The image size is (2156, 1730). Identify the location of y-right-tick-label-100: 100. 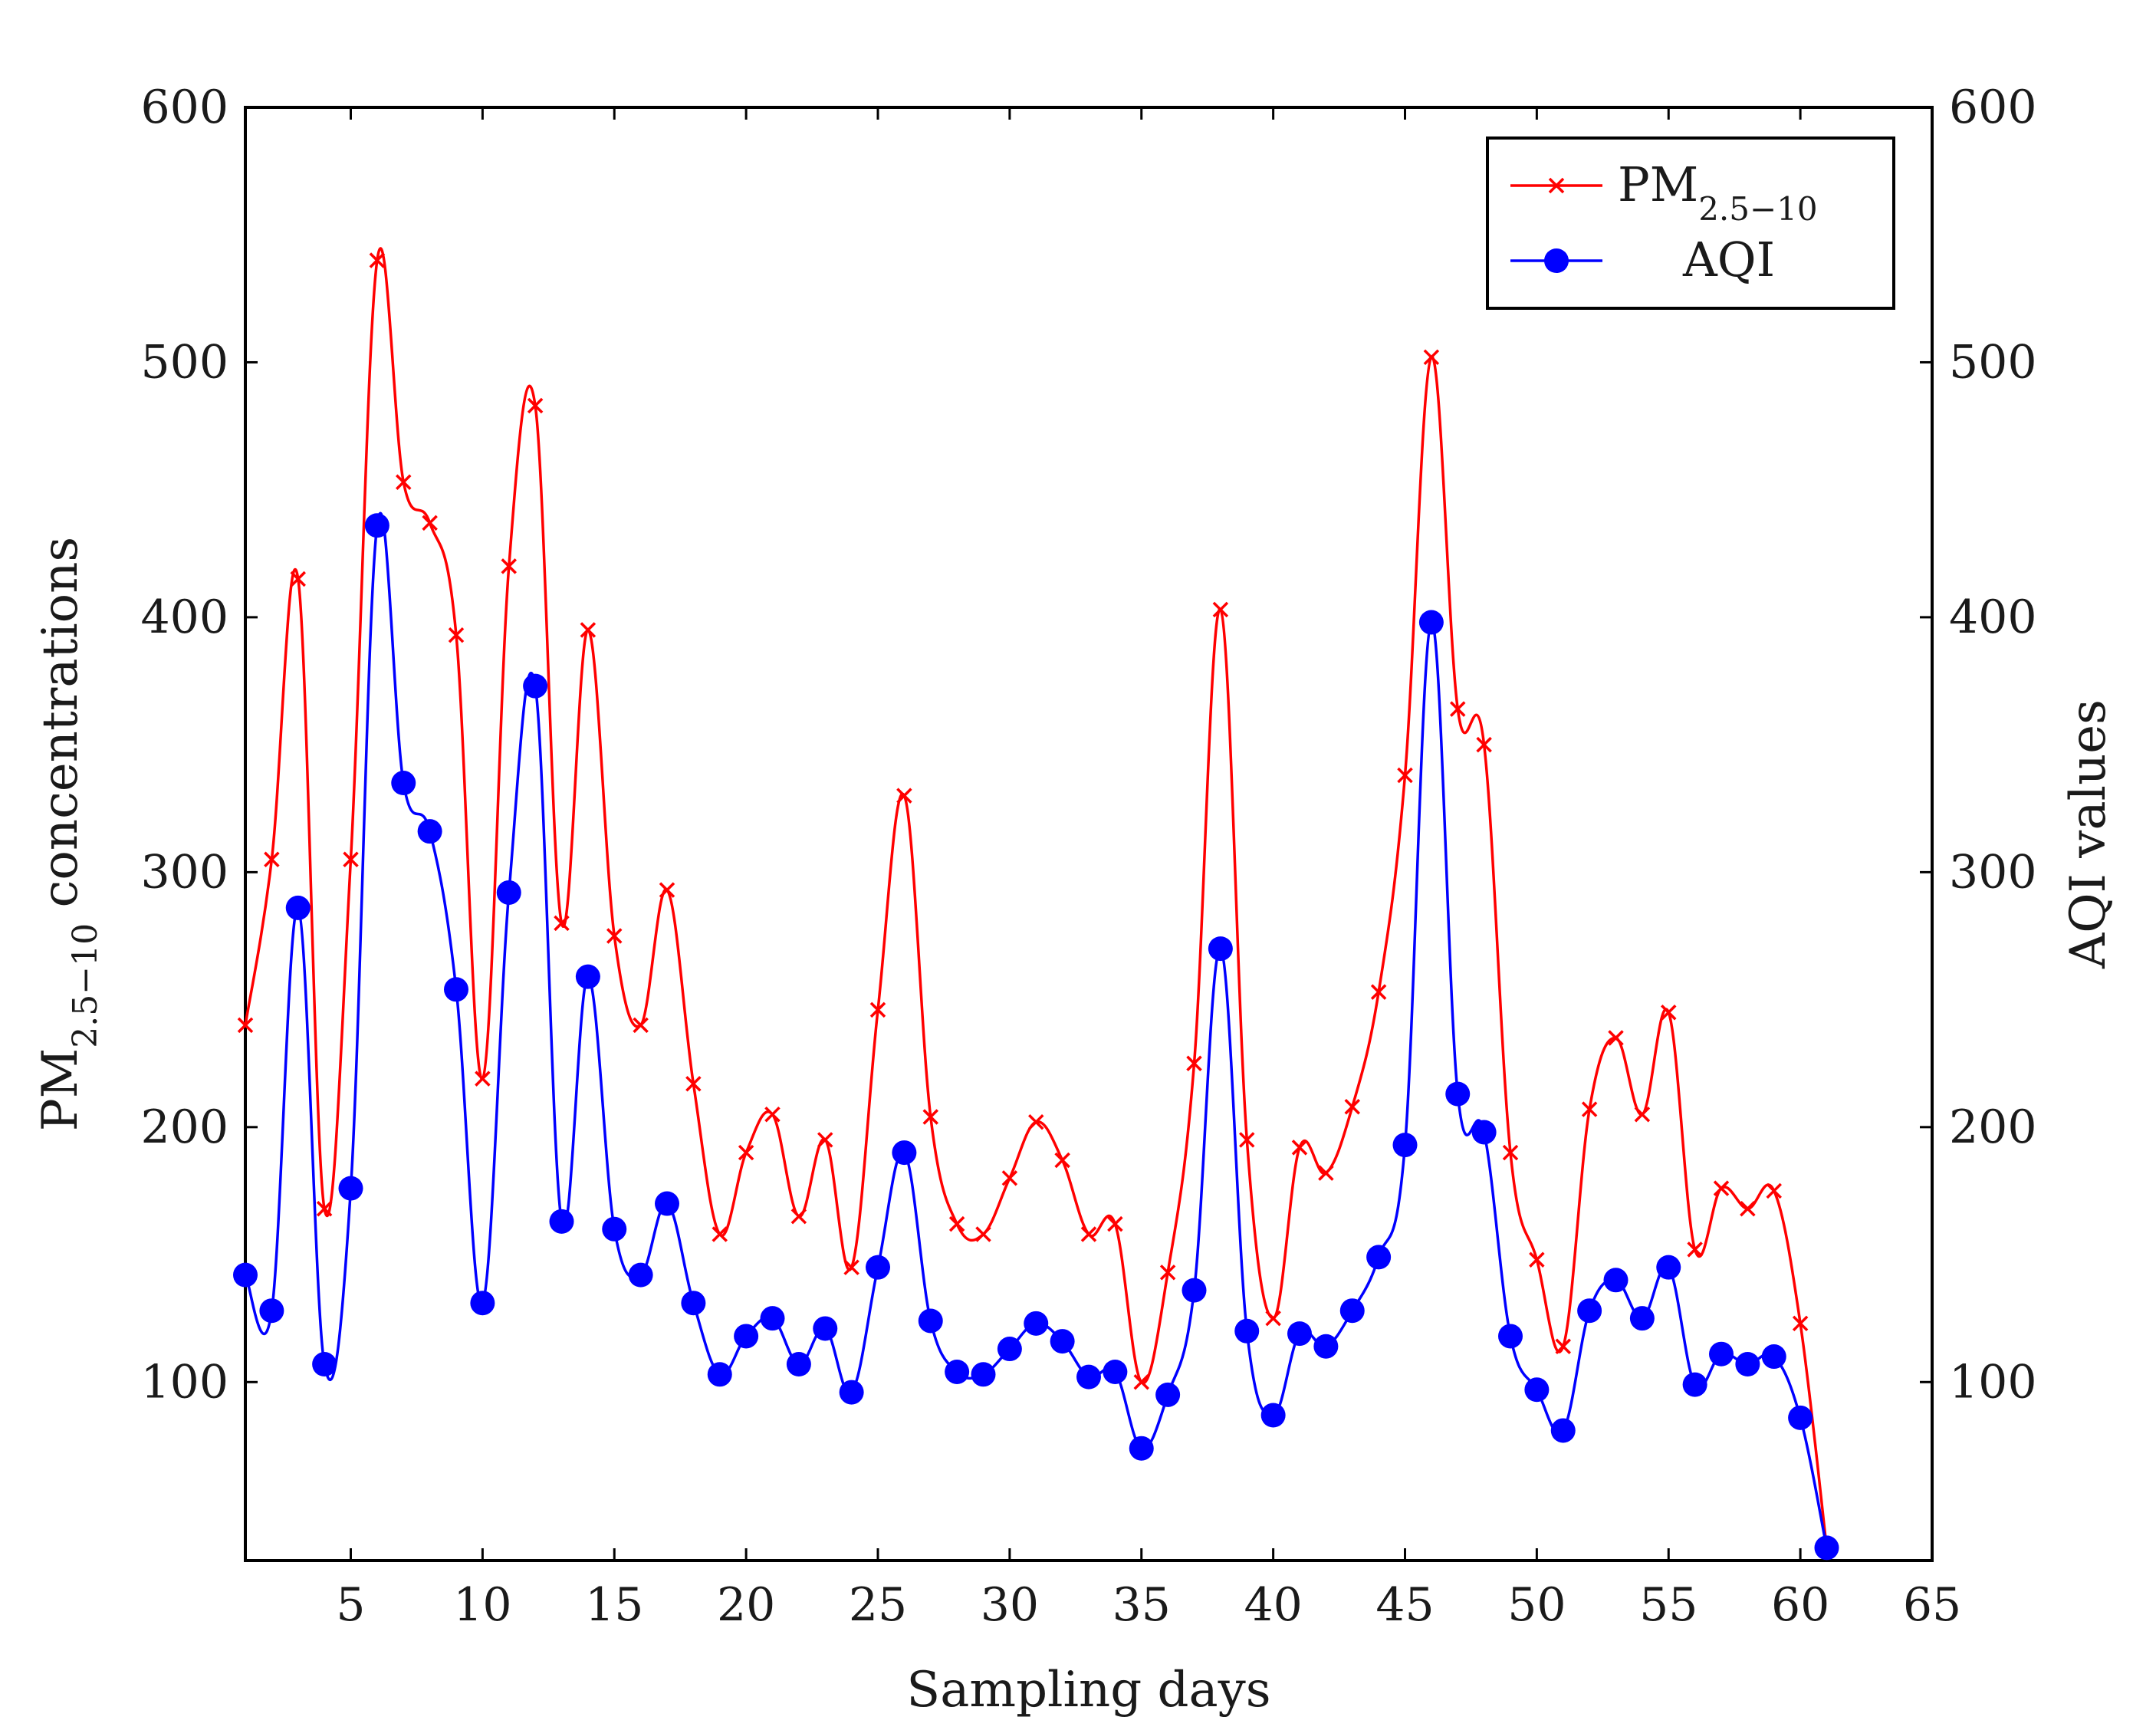
(1993, 1382).